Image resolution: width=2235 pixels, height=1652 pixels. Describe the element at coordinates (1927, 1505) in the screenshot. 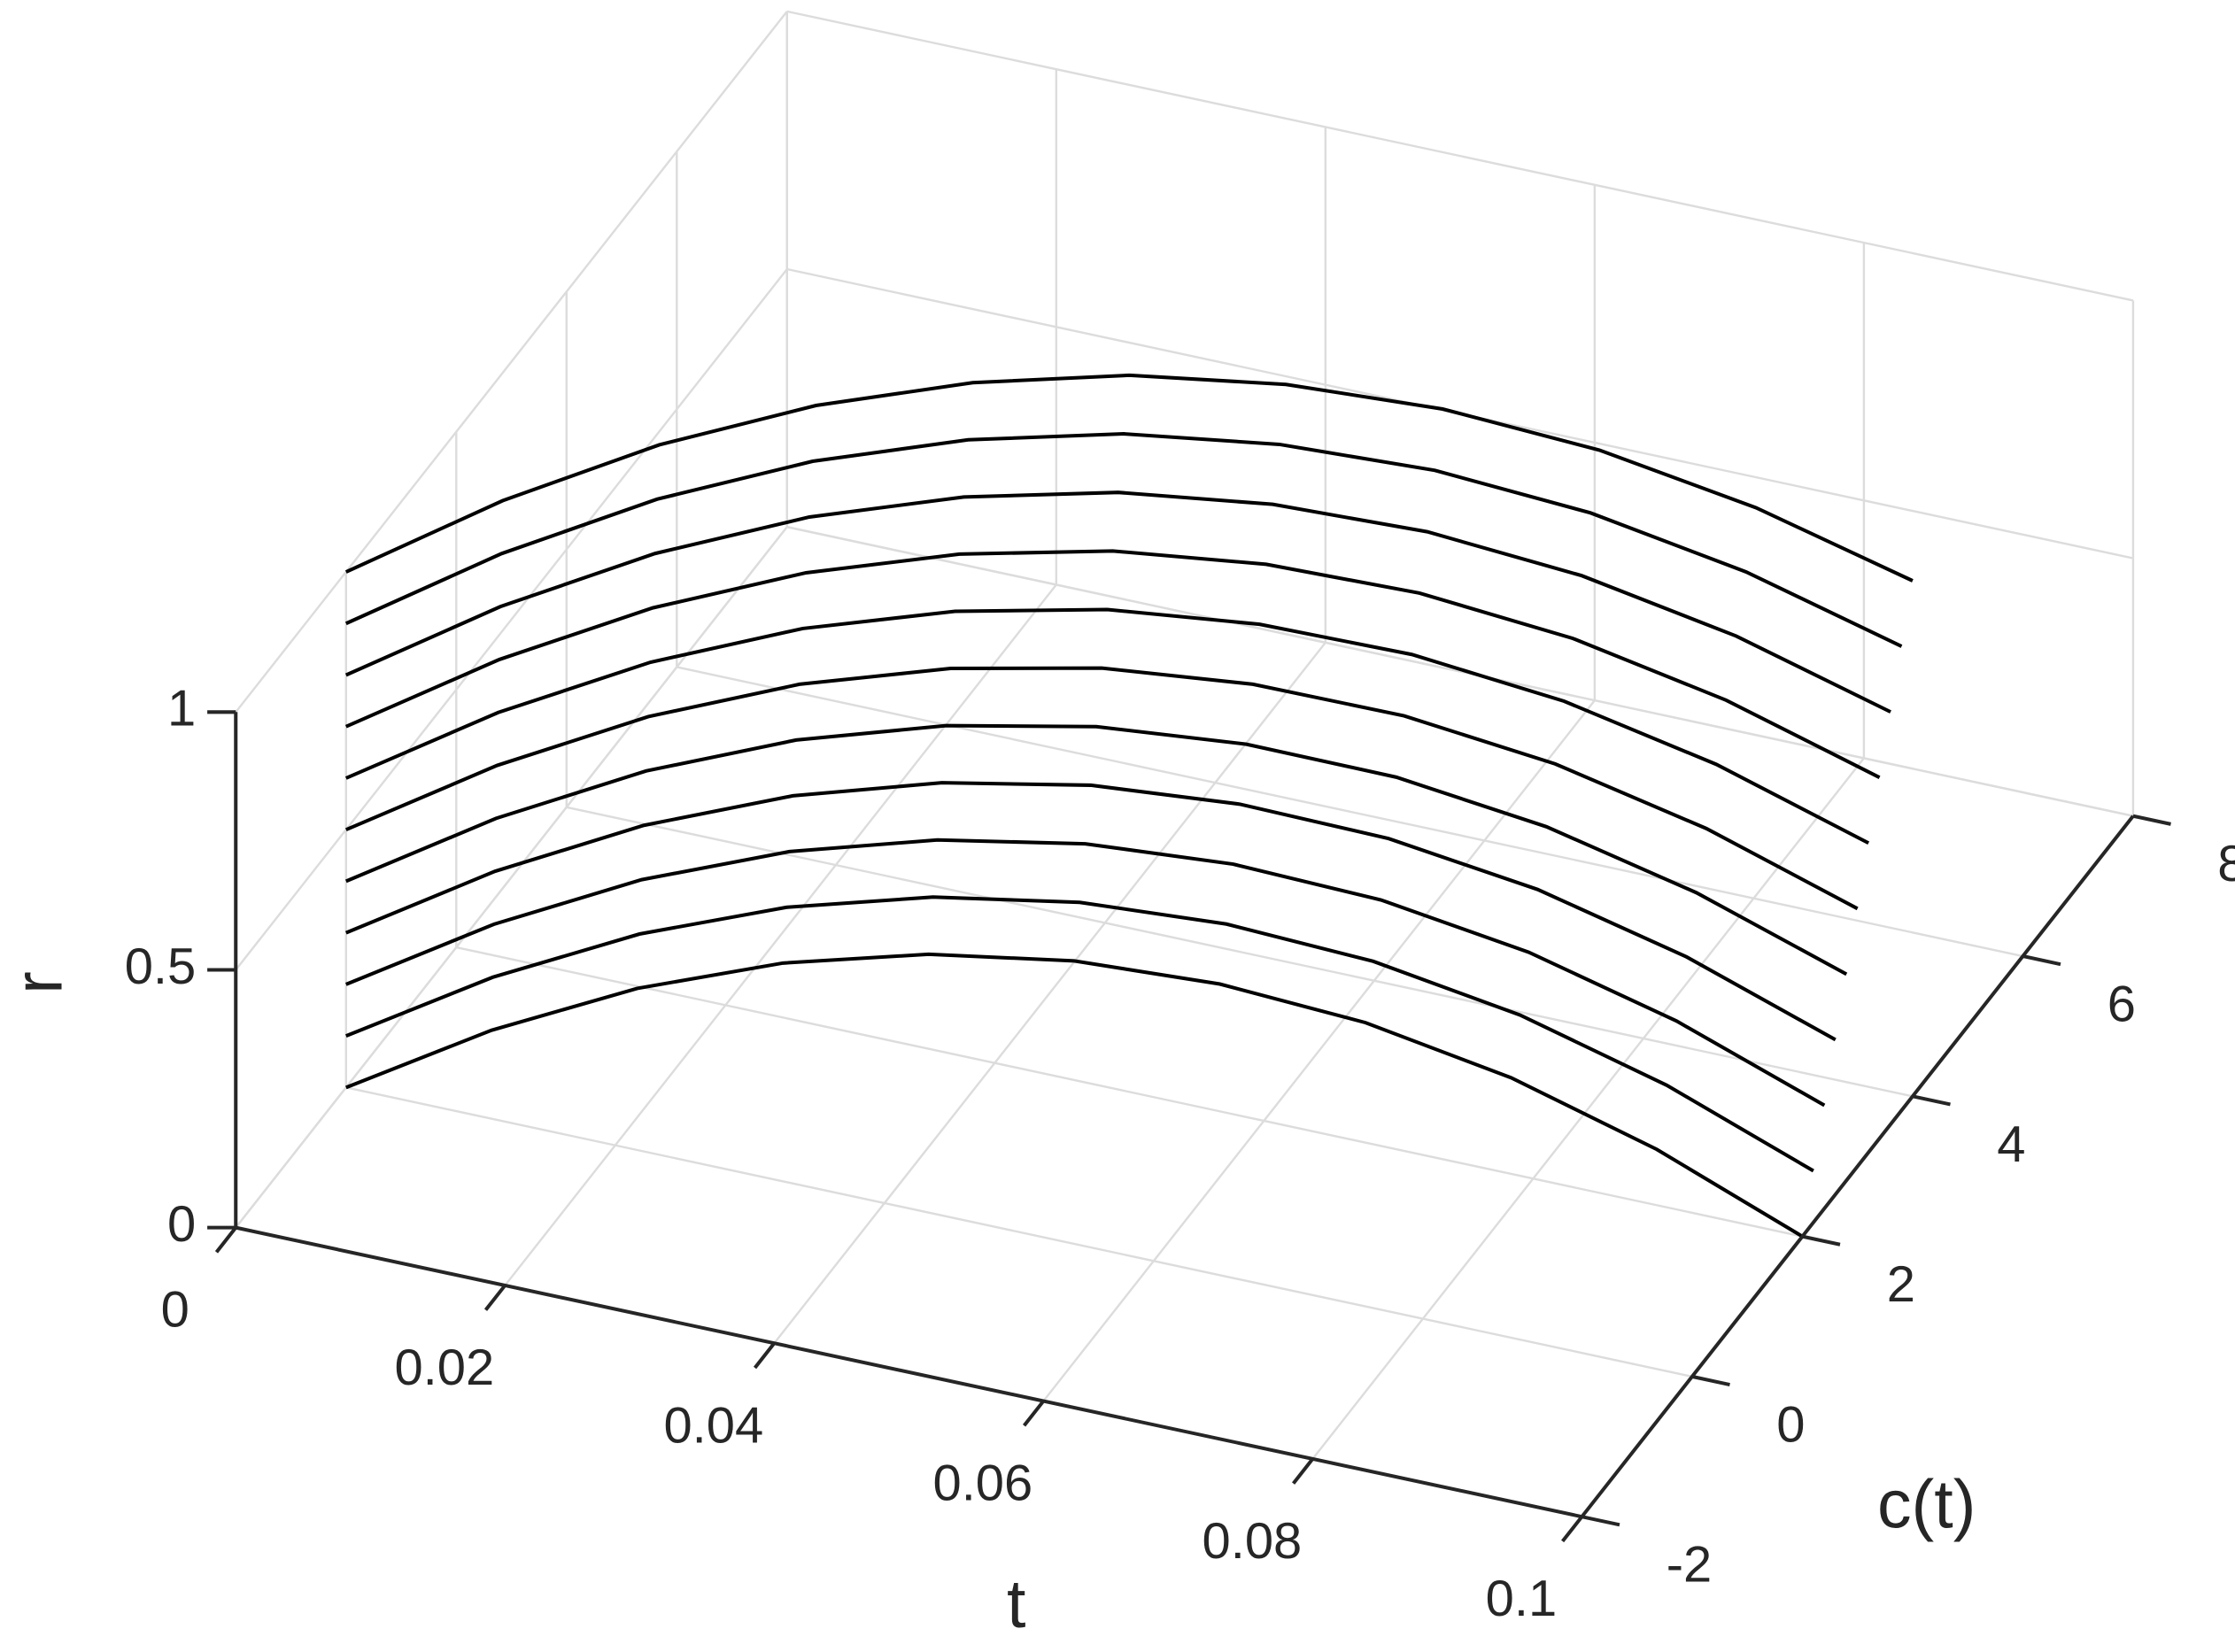

I see `y-axis-label: c(t)` at that location.